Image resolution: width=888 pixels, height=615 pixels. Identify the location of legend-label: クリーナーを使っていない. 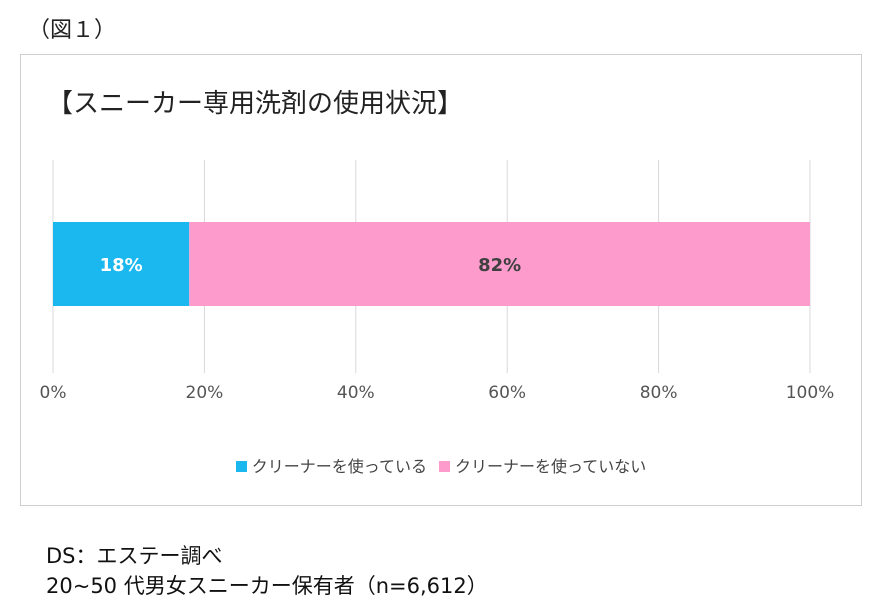
(551, 466).